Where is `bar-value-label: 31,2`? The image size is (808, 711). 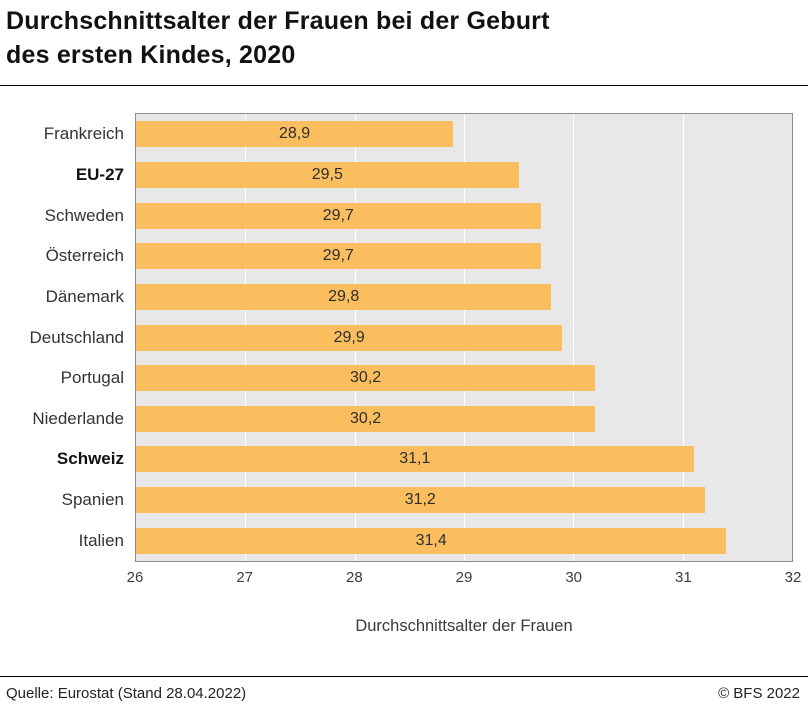 bar-value-label: 31,2 is located at coordinates (420, 500).